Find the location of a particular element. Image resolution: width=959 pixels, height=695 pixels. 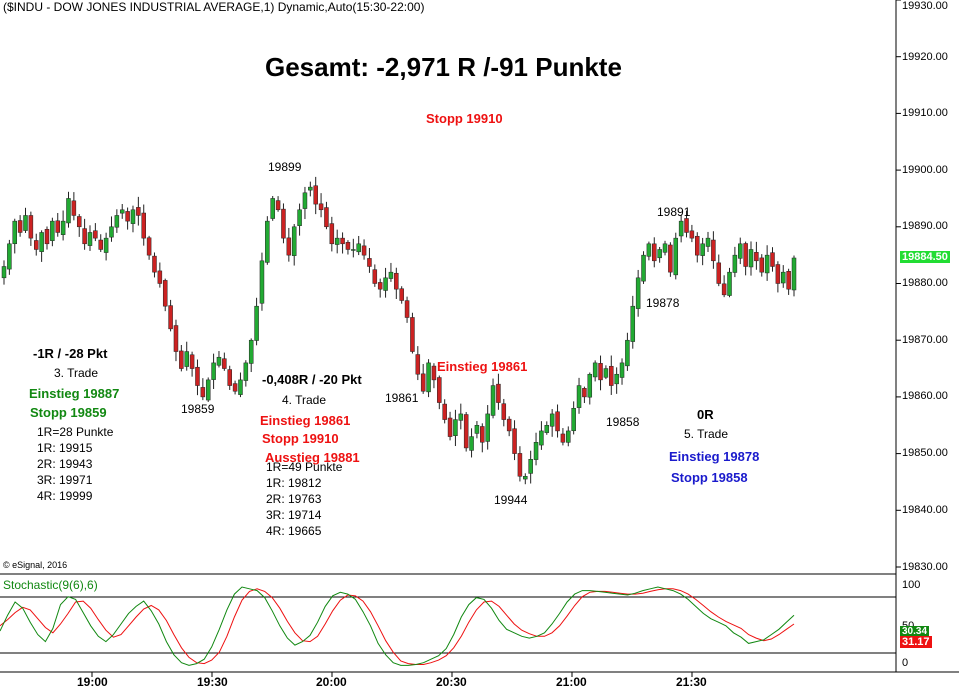

stochastic-k-line is located at coordinates (397, 626).